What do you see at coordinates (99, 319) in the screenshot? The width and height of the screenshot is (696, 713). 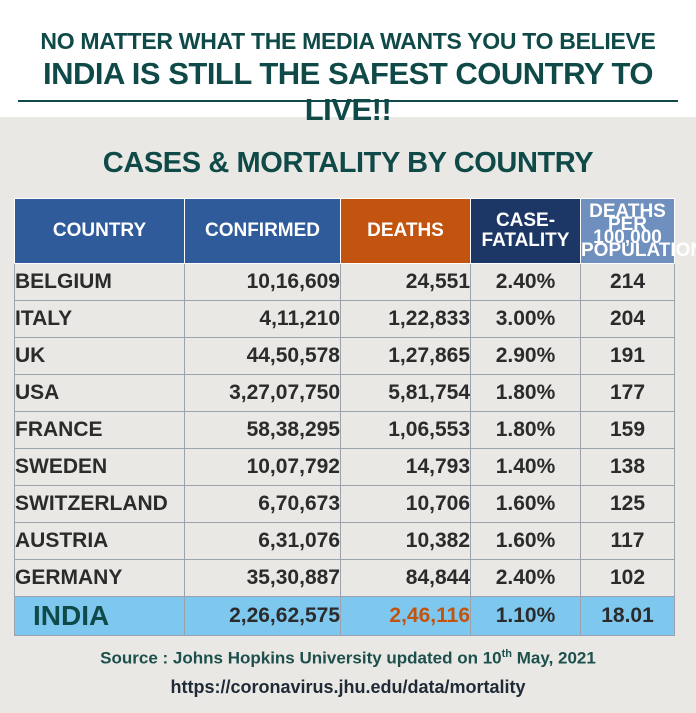 I see `cell-country: ITALY` at bounding box center [99, 319].